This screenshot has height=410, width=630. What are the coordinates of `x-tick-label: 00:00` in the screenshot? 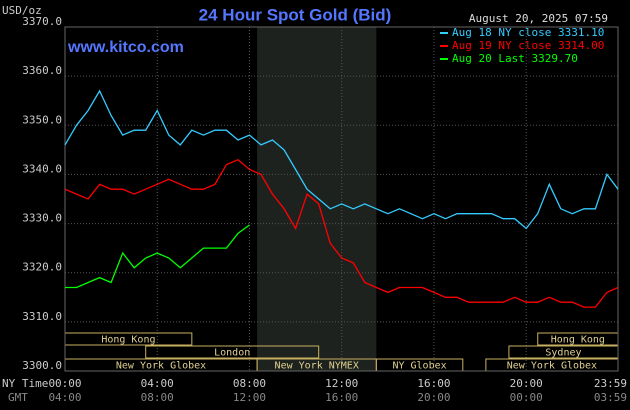 It's located at (64, 383).